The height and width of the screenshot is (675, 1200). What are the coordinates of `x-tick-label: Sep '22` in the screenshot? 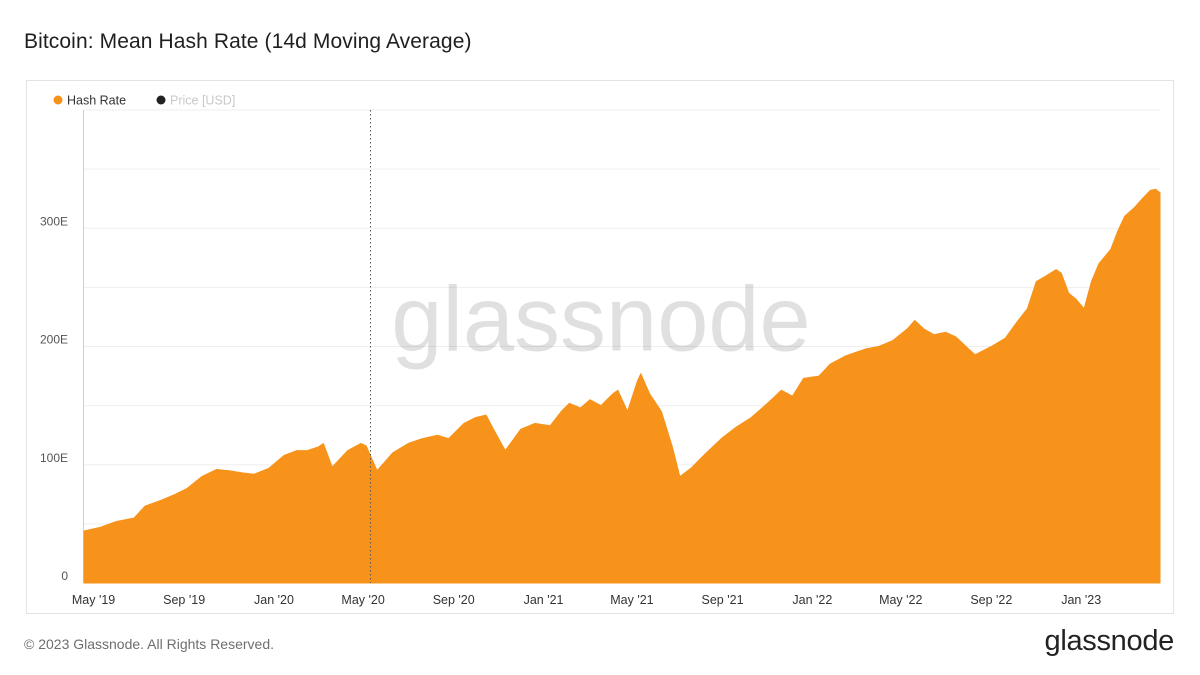 It's located at (991, 600).